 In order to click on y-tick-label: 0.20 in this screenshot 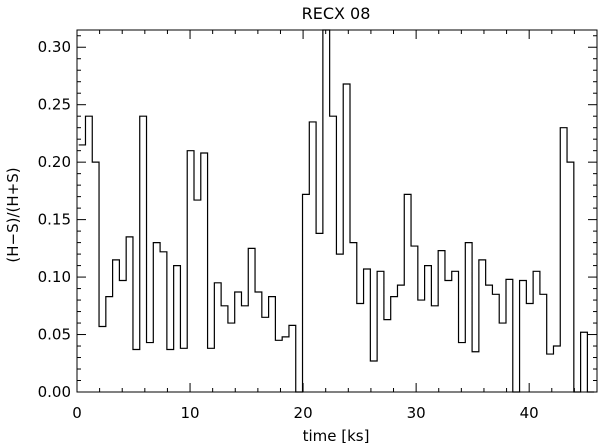, I will do `click(54, 162)`.